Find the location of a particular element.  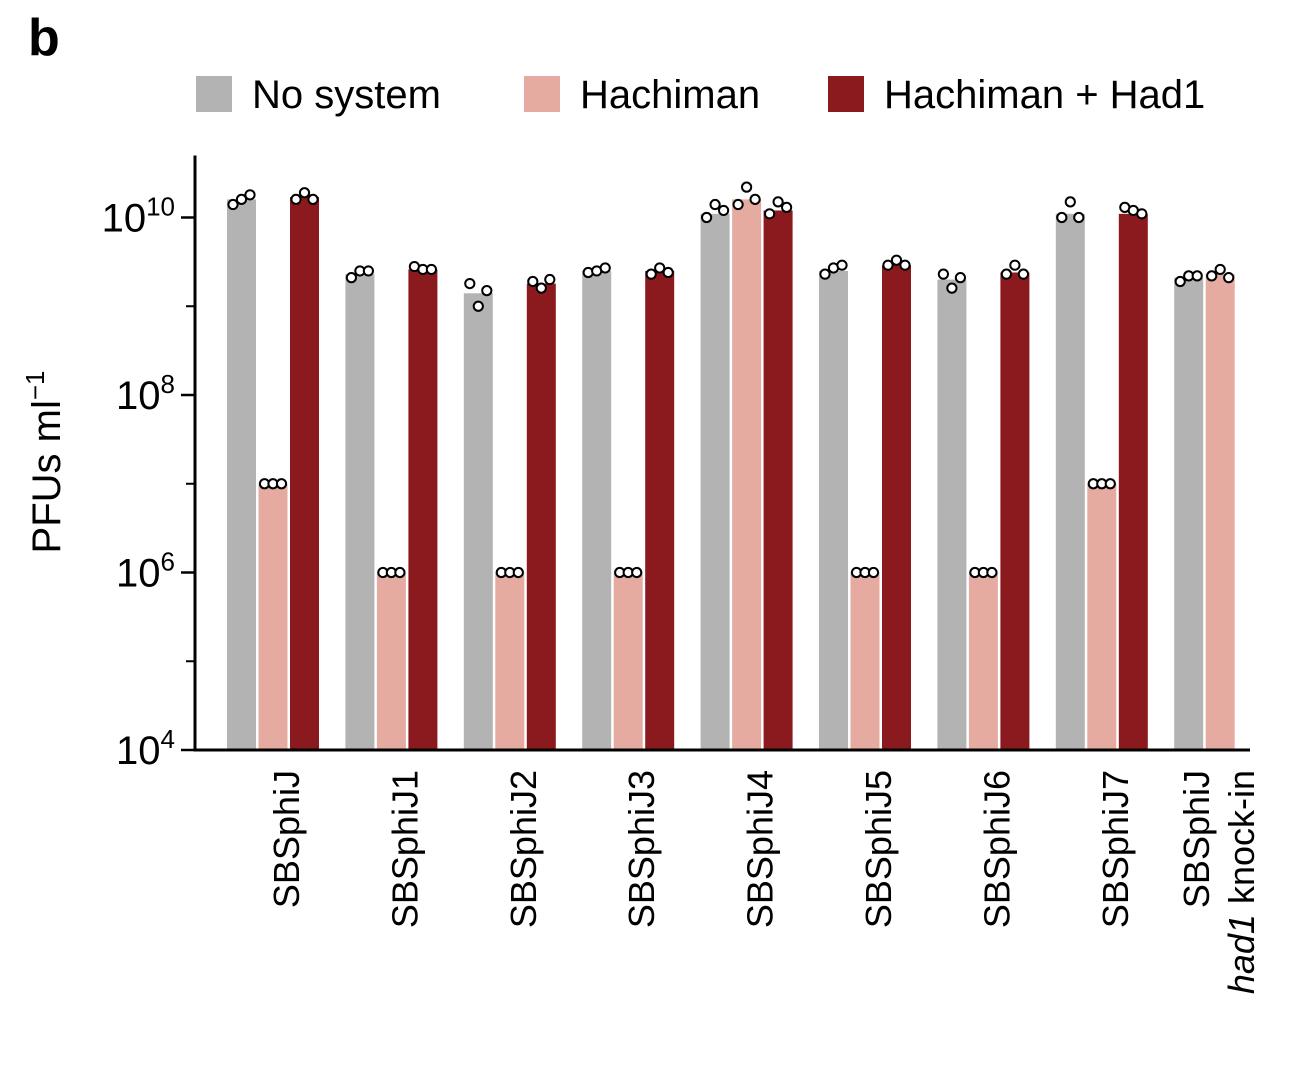

legend-label: Hachiman is located at coordinates (670, 95).